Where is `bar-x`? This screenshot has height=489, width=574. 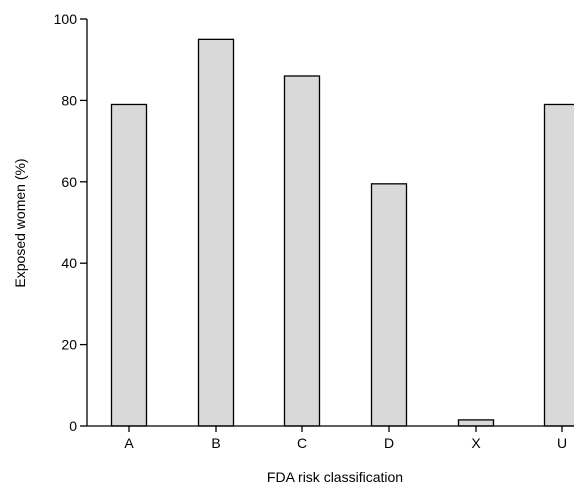 bar-x is located at coordinates (476, 423).